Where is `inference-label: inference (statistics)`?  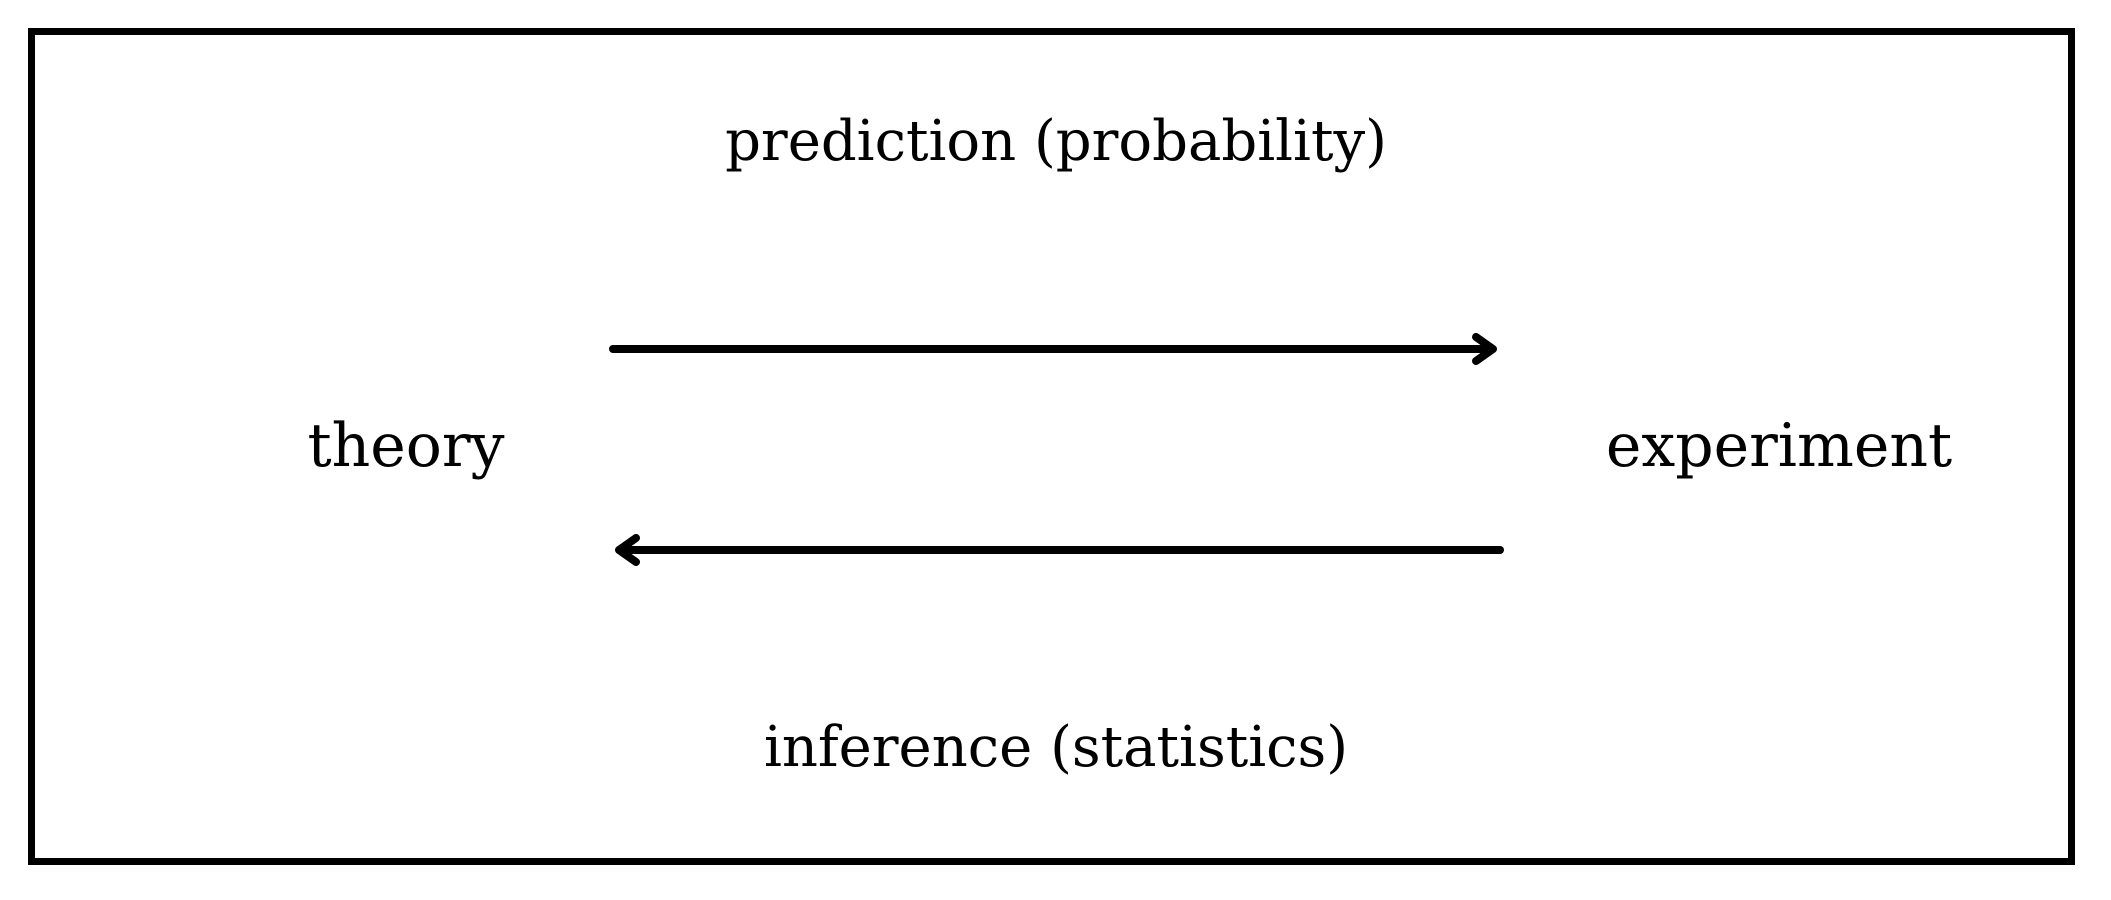 inference-label: inference (statistics) is located at coordinates (1056, 747).